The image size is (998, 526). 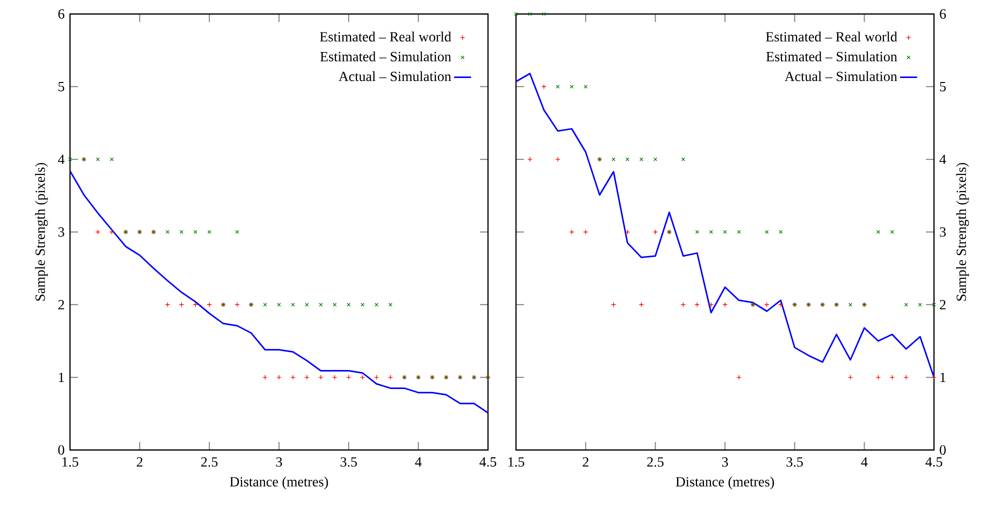 I want to click on y-tick-label: 3, so click(x=61, y=232).